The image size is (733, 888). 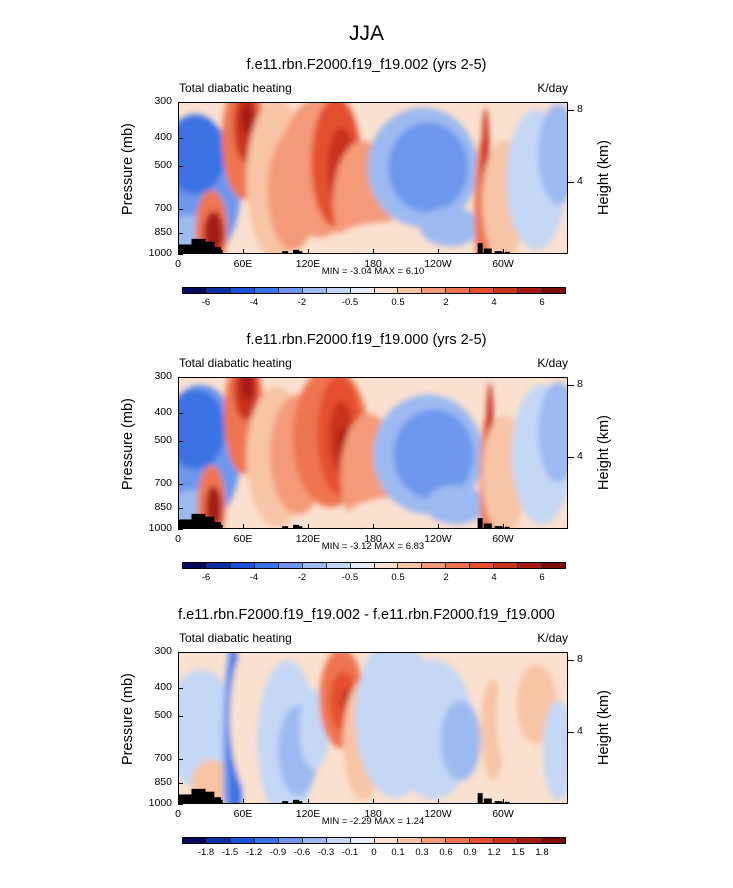 I want to click on min-max-label: MIN = -3.12 MAX = 6.83, so click(x=373, y=546).